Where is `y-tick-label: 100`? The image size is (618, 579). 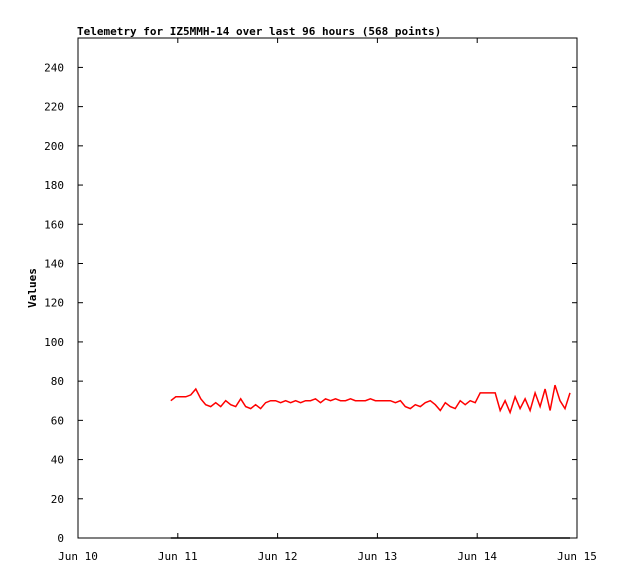 y-tick-label: 100 is located at coordinates (54, 342).